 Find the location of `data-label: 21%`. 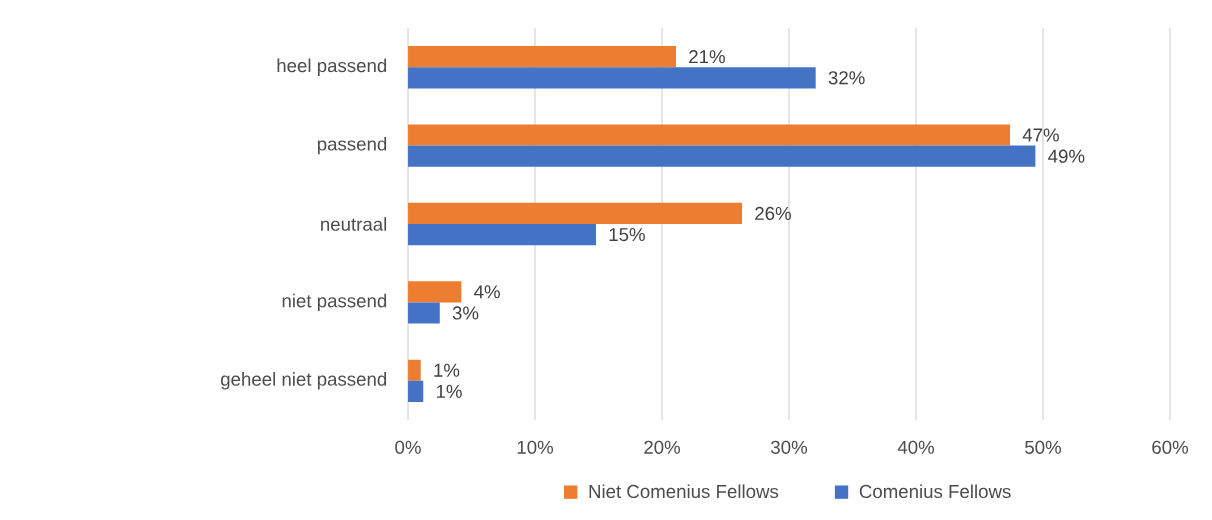

data-label: 21% is located at coordinates (707, 57).